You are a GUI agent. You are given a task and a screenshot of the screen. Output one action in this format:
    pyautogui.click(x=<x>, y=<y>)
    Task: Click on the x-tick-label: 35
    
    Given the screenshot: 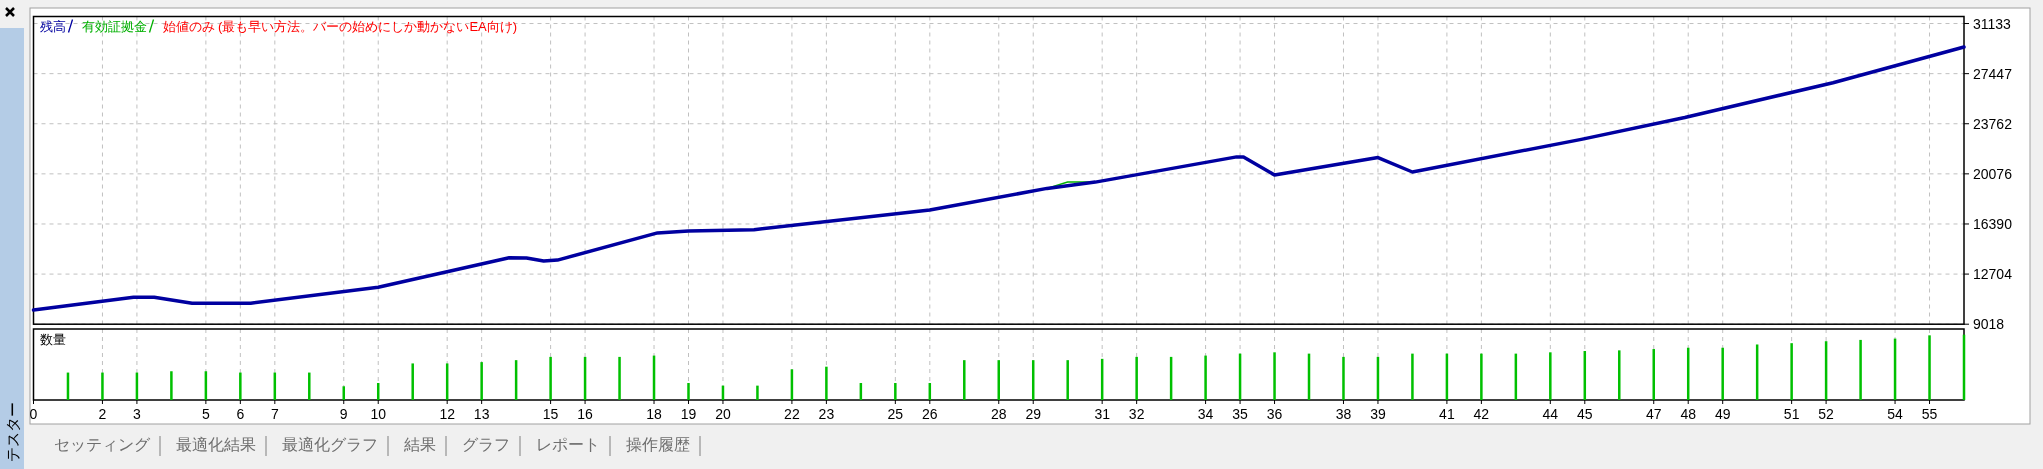 What is the action you would take?
    pyautogui.click(x=1240, y=414)
    